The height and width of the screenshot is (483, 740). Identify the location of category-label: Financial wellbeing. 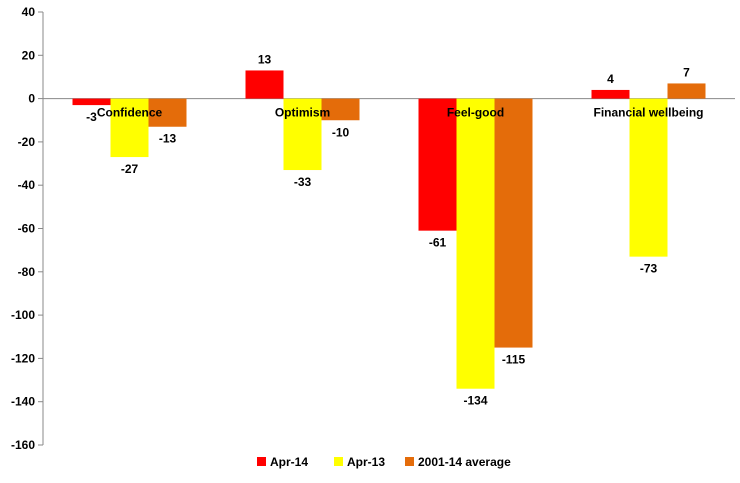
(648, 113).